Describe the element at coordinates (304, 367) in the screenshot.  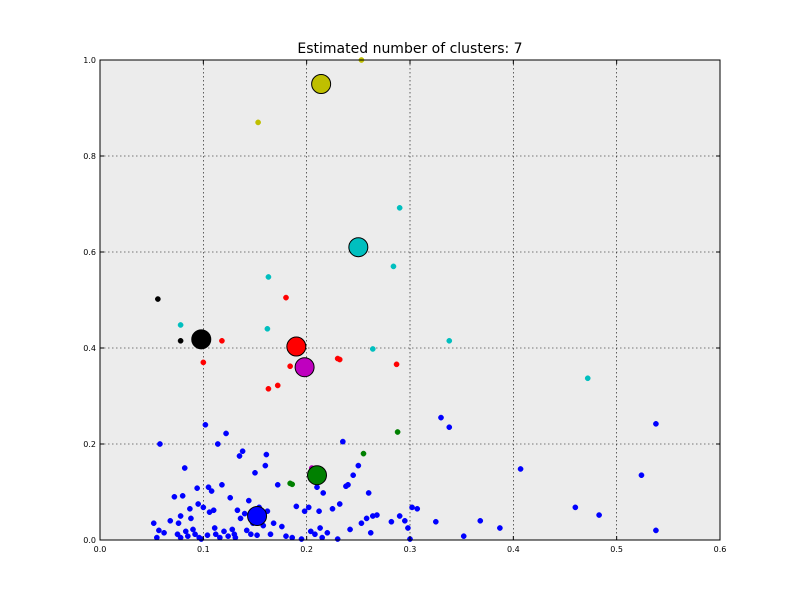
I see `cluster-4-centroid` at that location.